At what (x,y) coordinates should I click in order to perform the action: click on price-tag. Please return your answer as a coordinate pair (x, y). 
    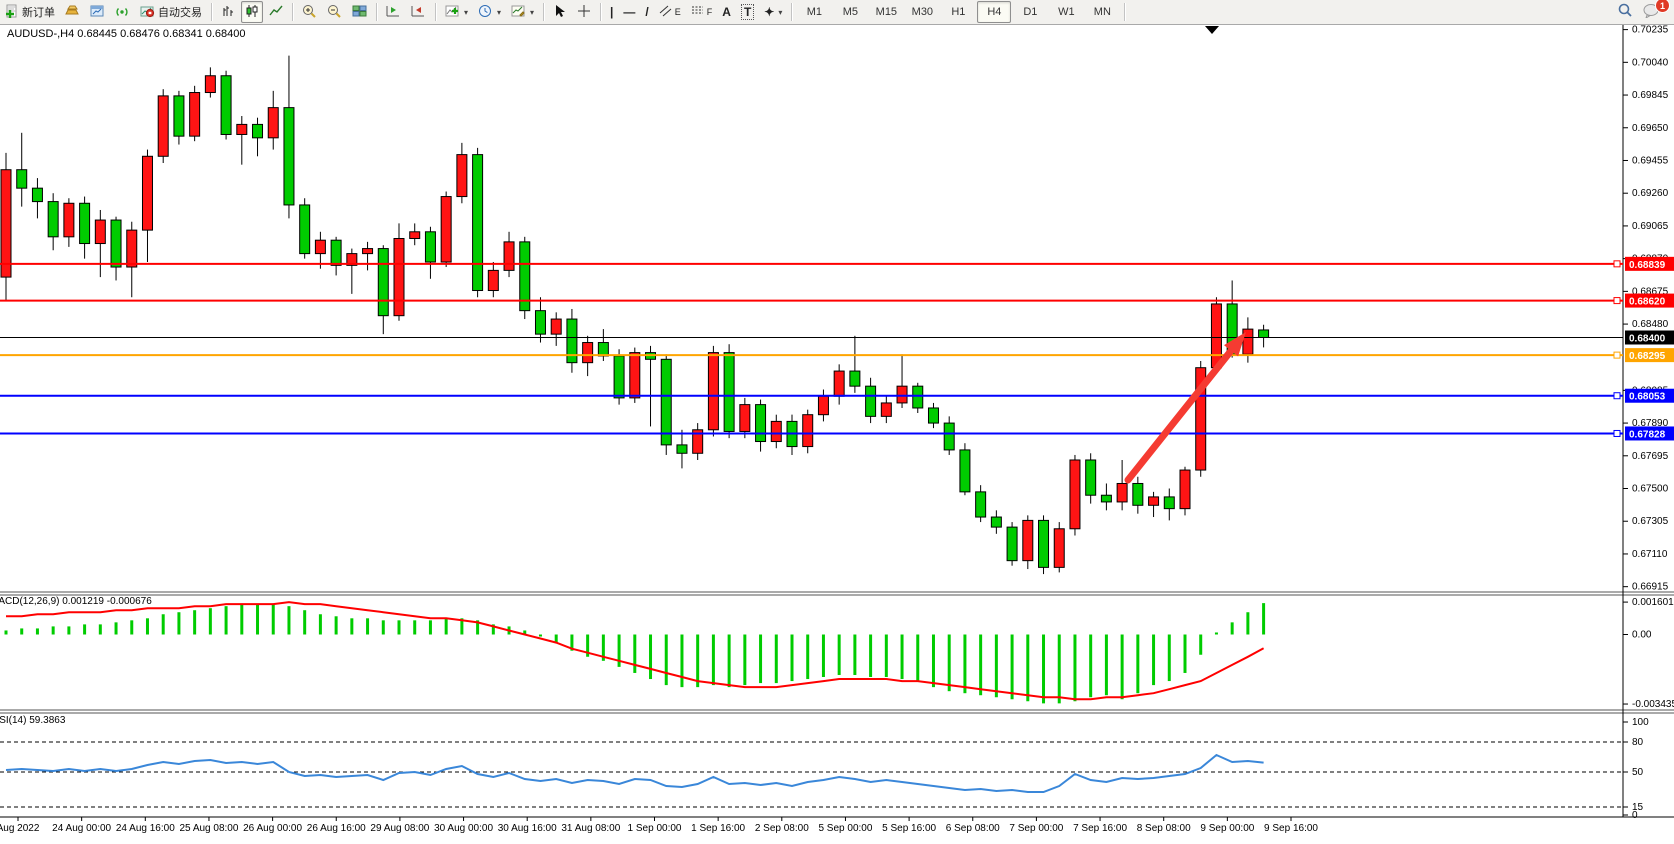
    Looking at the image, I should click on (1649, 300).